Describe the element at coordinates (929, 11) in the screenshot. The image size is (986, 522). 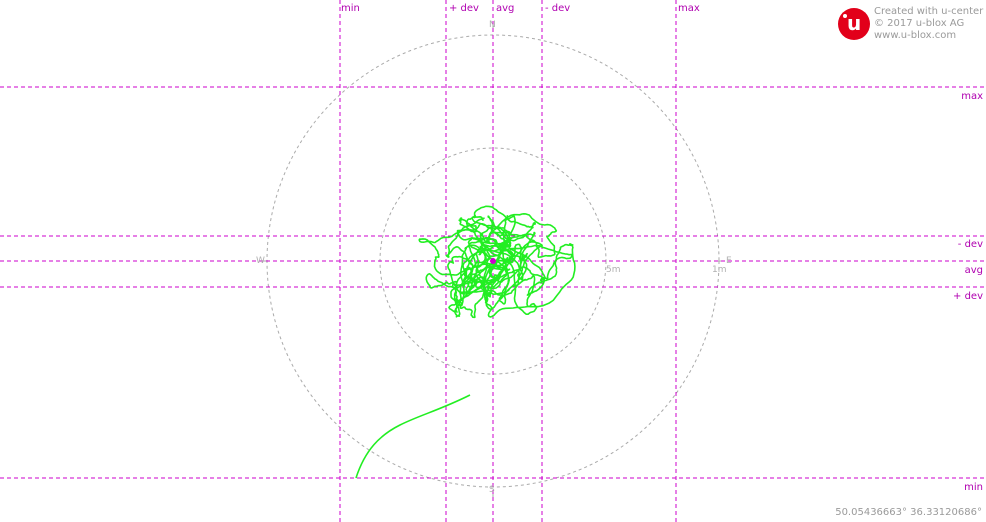
I see `brand-line-1: Created with u-center` at that location.